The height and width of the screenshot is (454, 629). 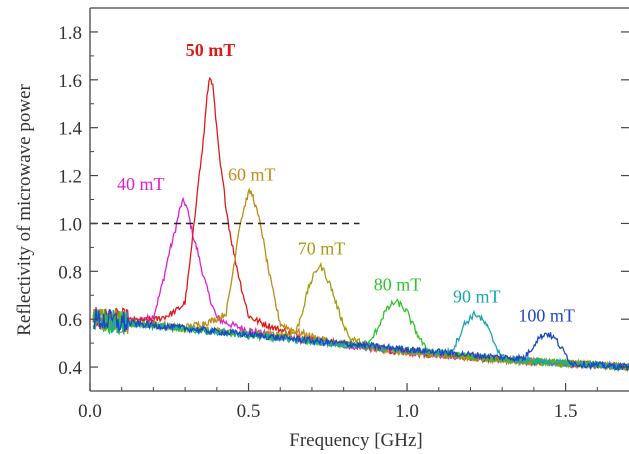 I want to click on y-tick-label: 1.0, so click(x=70, y=224).